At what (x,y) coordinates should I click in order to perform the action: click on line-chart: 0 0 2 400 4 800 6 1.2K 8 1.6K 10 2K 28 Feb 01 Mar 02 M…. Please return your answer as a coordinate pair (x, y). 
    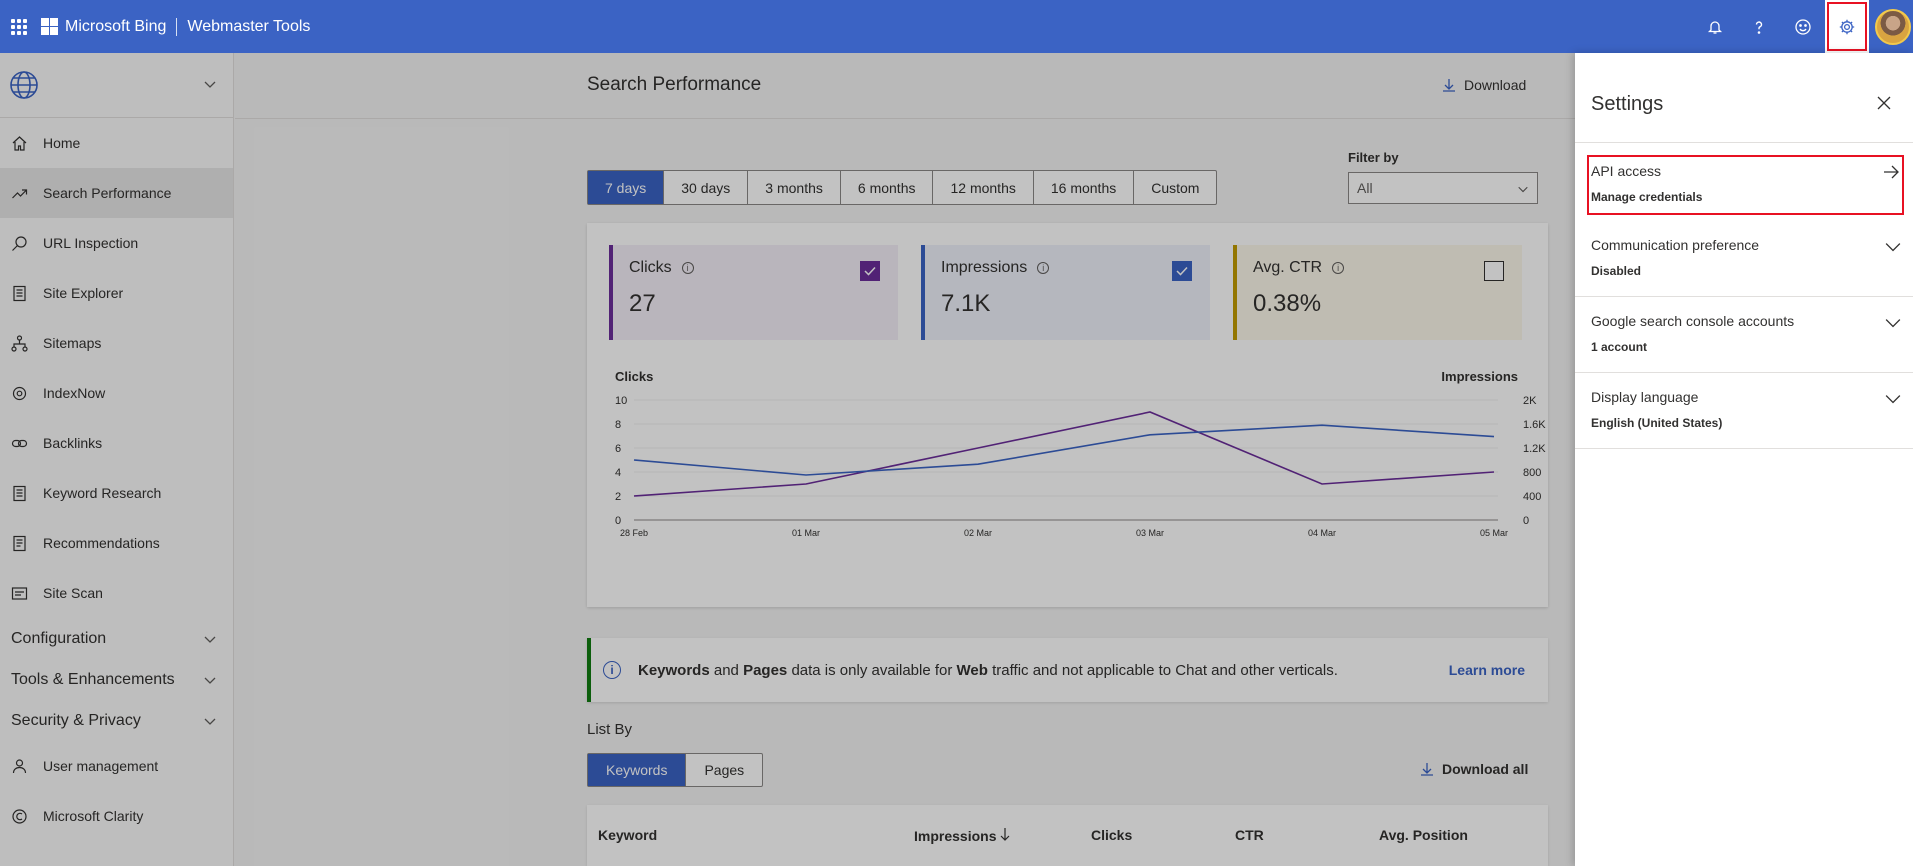
    Looking at the image, I should click on (1080, 466).